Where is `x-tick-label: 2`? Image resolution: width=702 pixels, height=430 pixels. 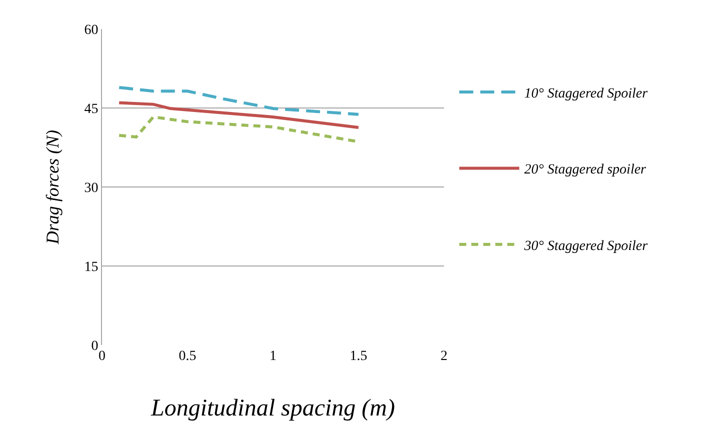
x-tick-label: 2 is located at coordinates (444, 356).